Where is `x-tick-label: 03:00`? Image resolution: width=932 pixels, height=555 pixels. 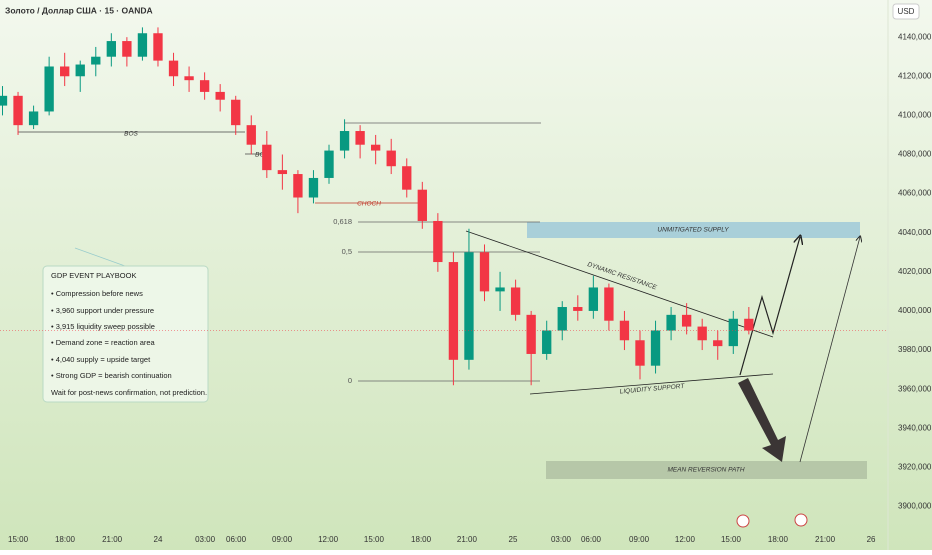
x-tick-label: 03:00 is located at coordinates (205, 539).